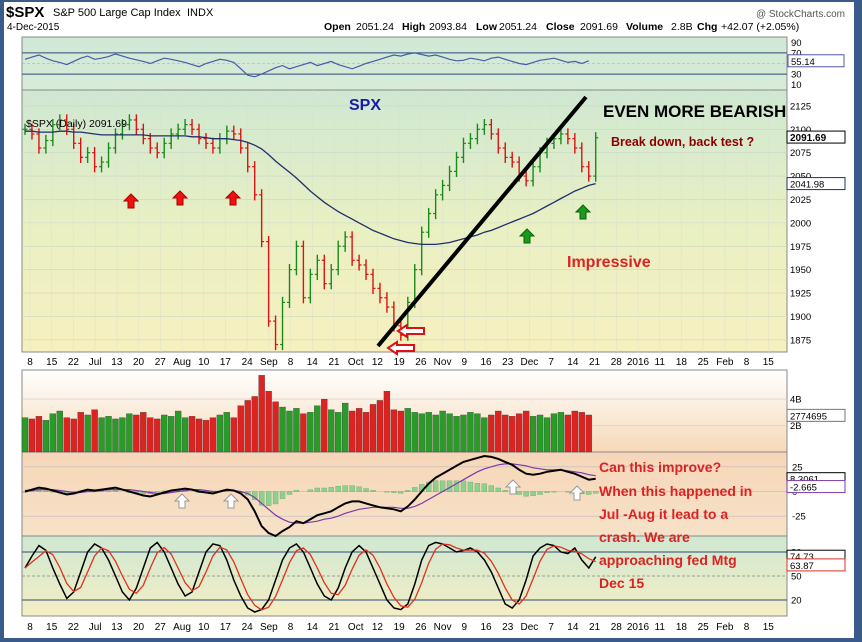  Describe the element at coordinates (551, 362) in the screenshot. I see `price-xtick: 7` at that location.